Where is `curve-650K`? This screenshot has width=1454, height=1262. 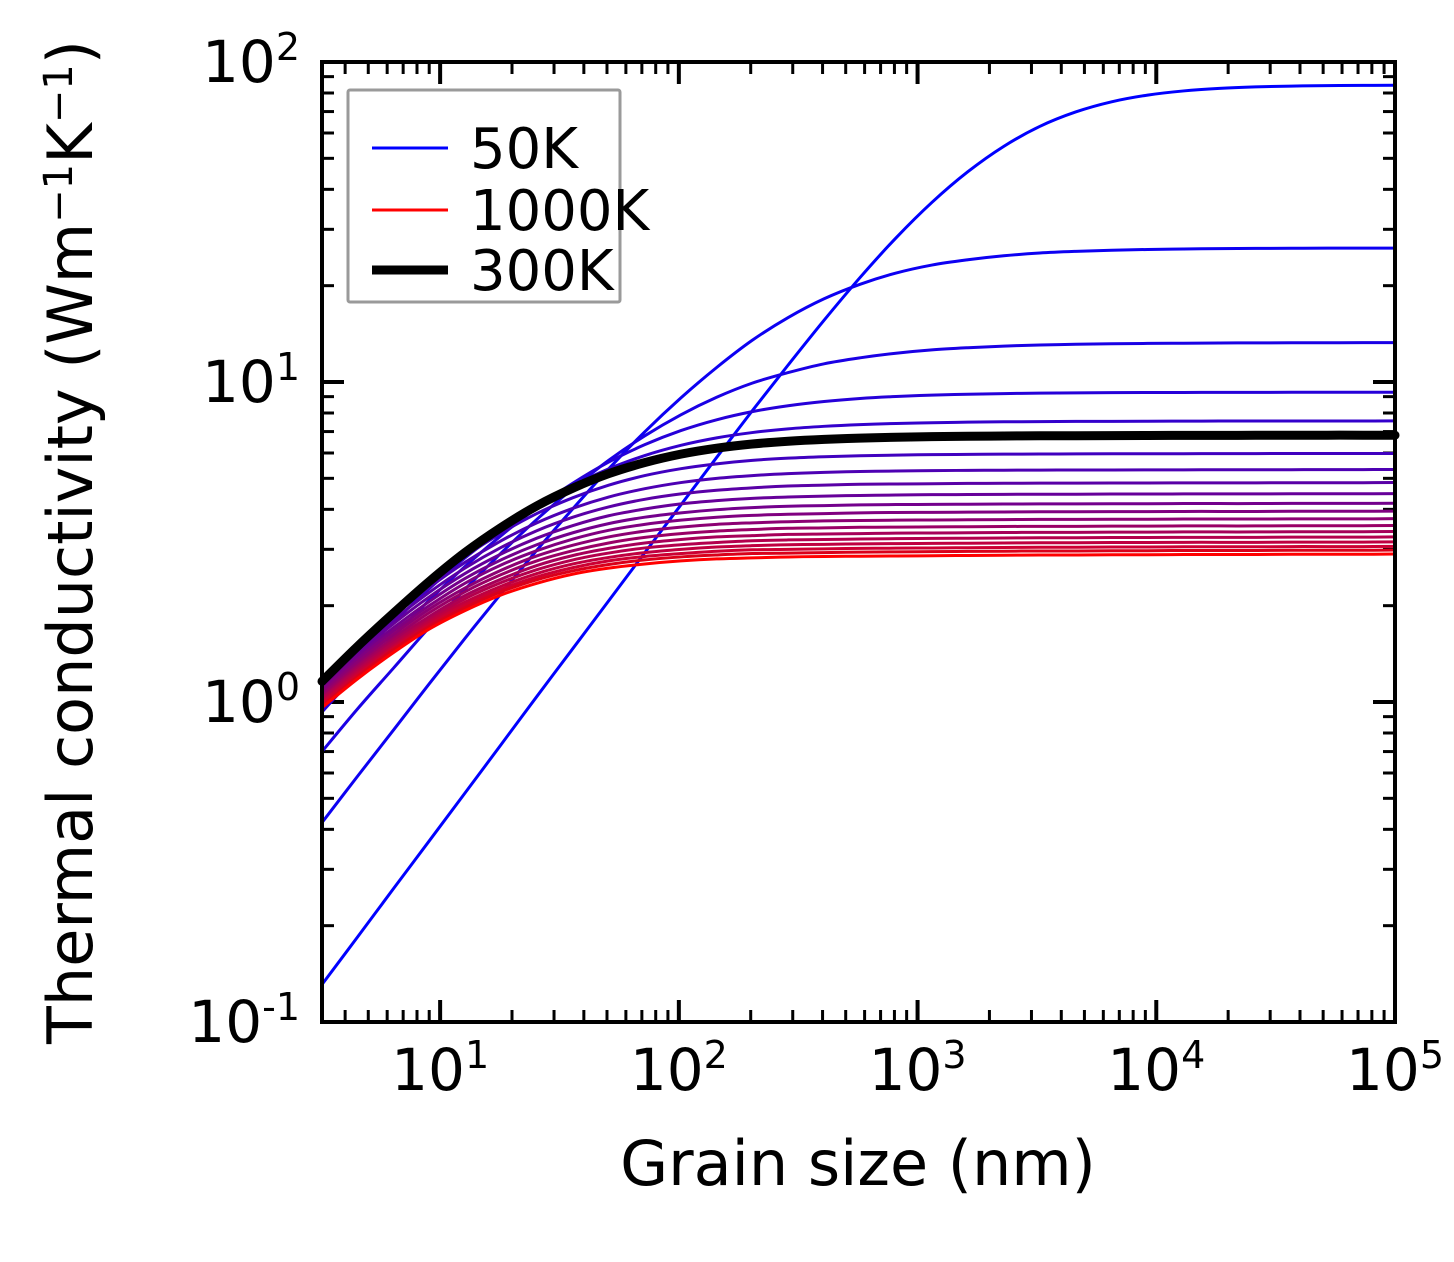 curve-650K is located at coordinates (858, 606).